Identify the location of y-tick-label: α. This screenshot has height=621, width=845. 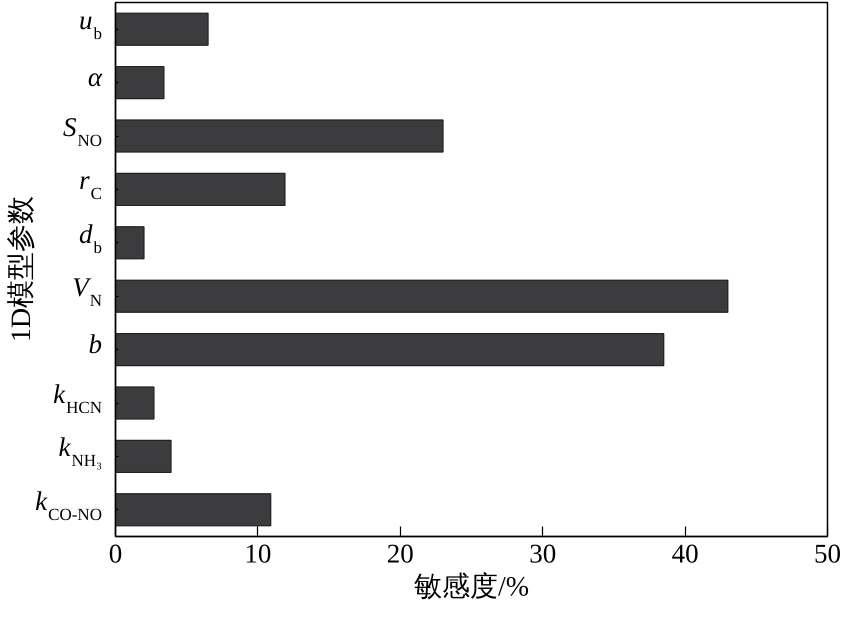
(95, 77).